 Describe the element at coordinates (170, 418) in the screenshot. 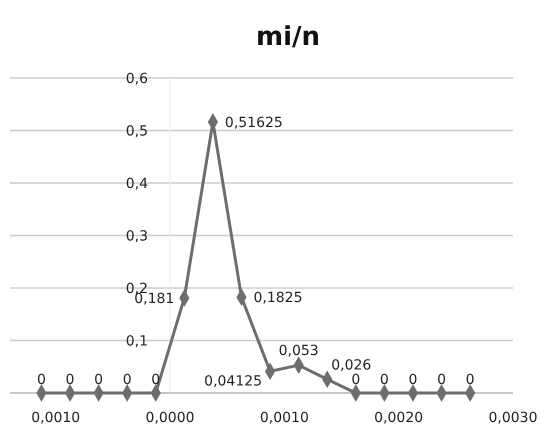

I see `x-tick-label: 0,0000` at that location.